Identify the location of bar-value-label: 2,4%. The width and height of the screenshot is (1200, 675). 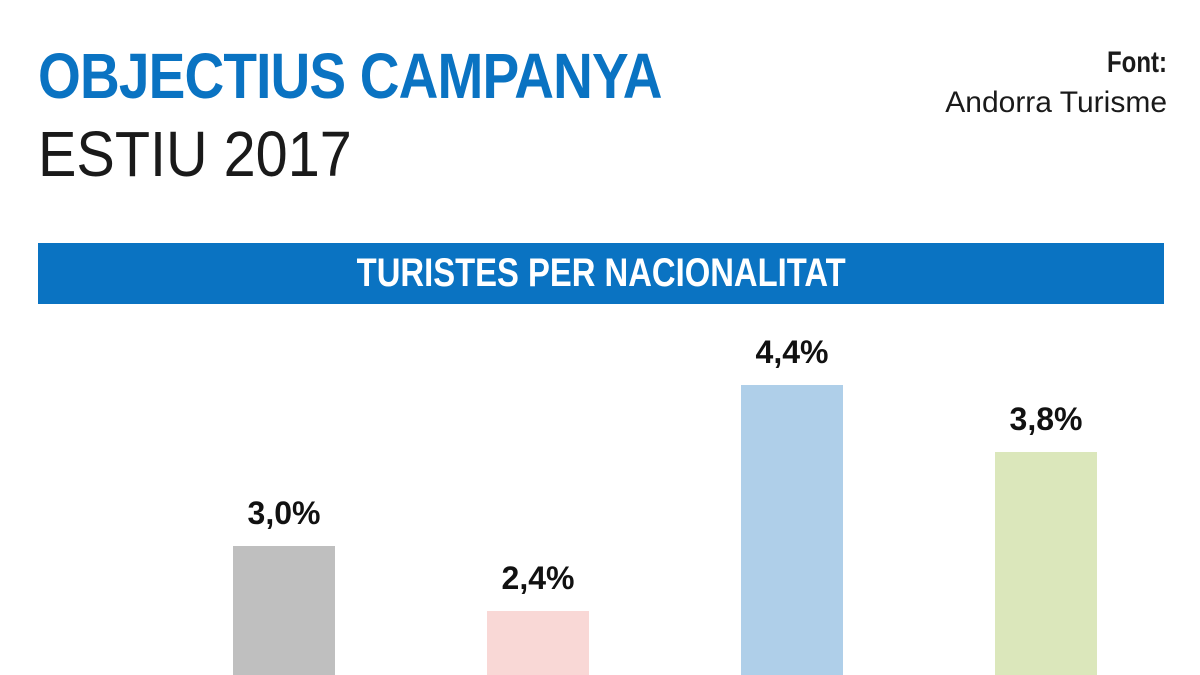
(538, 578).